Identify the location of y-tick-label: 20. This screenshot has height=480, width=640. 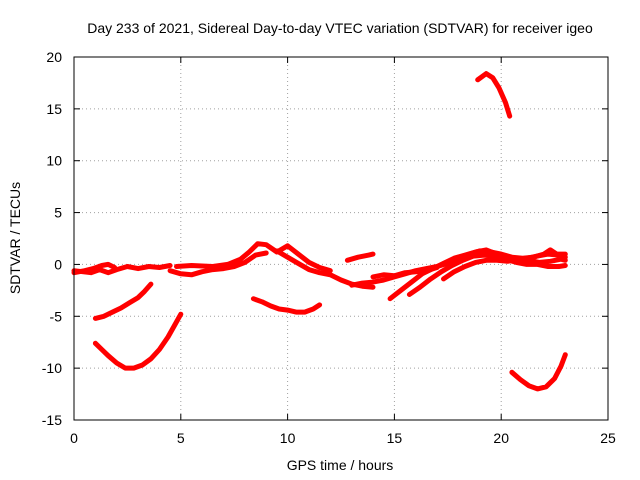
(54, 57).